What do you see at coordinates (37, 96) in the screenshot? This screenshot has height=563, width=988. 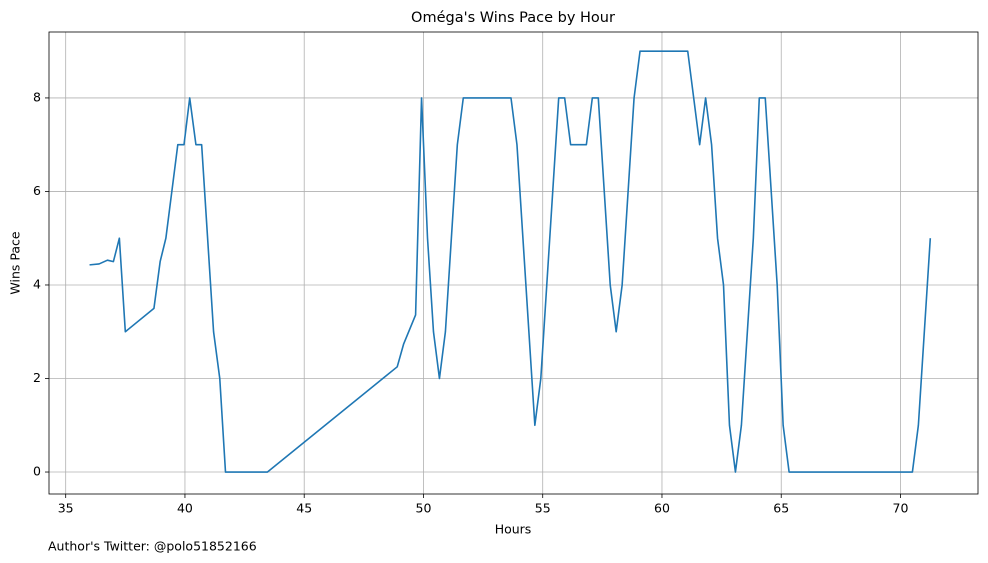 I see `y-tick-label: 8` at bounding box center [37, 96].